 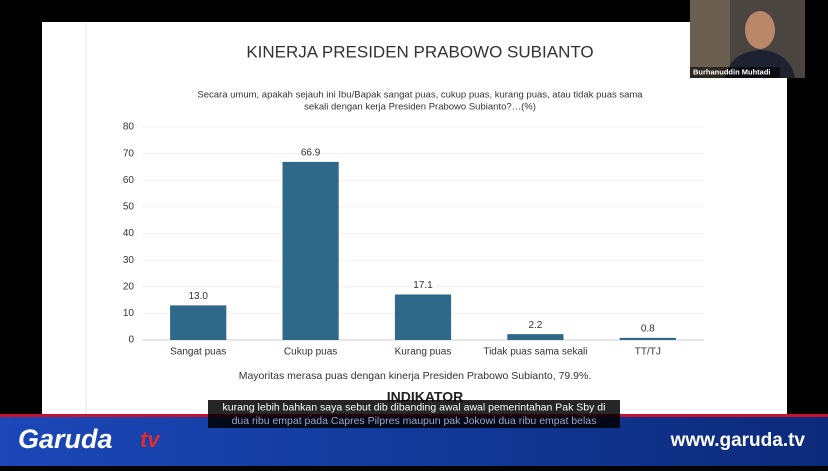 I want to click on channel-logo-tv: tv, so click(x=150, y=439).